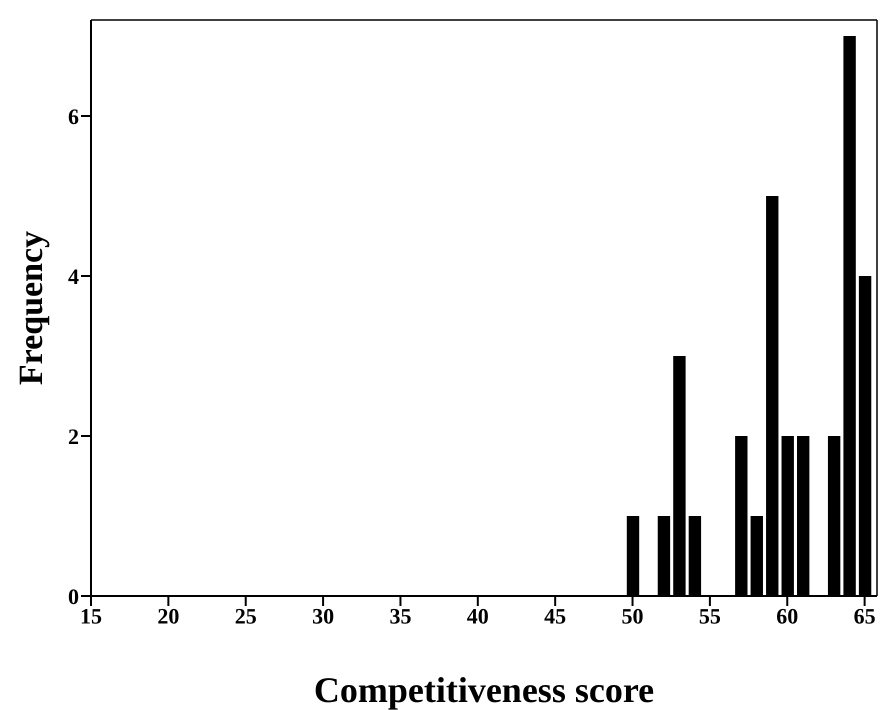 This screenshot has height=710, width=883. Describe the element at coordinates (477, 616) in the screenshot. I see `x-tick-label: 40` at that location.